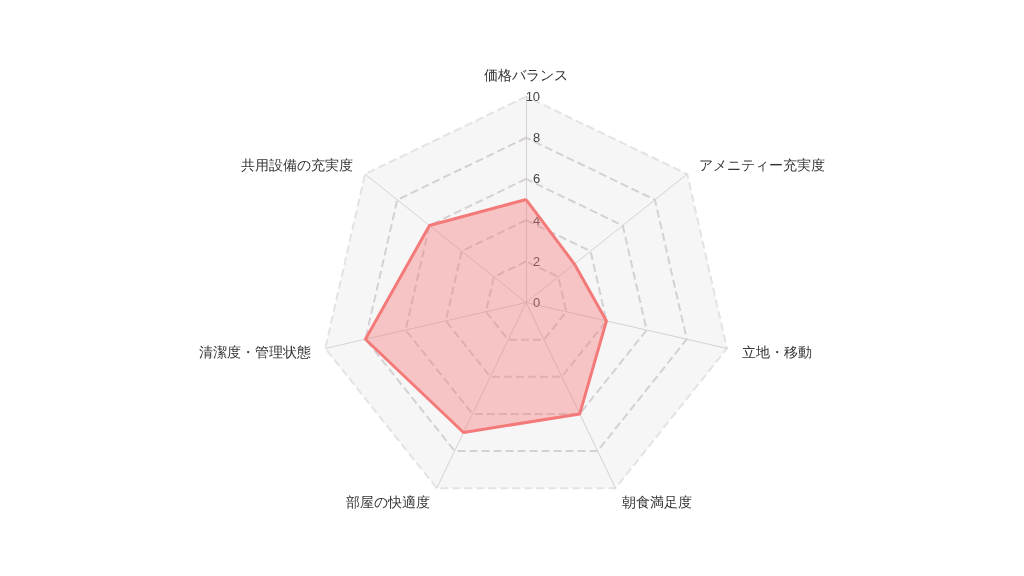 The height and width of the screenshot is (576, 1024). What do you see at coordinates (297, 164) in the screenshot?
I see `spoke-label: 共用設備の充実度` at bounding box center [297, 164].